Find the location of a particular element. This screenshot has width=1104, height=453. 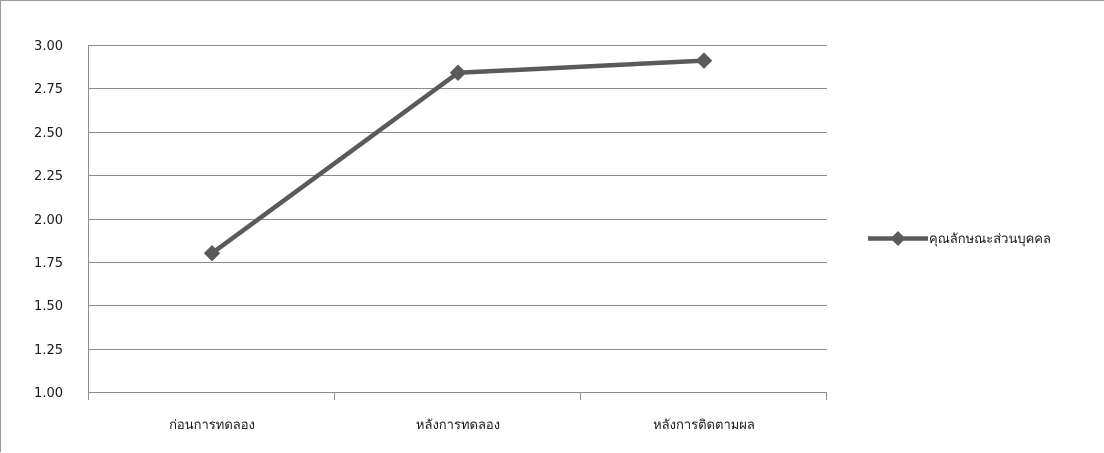

legend: คุณลักษณะส่วนบุคคล is located at coordinates (959, 239).